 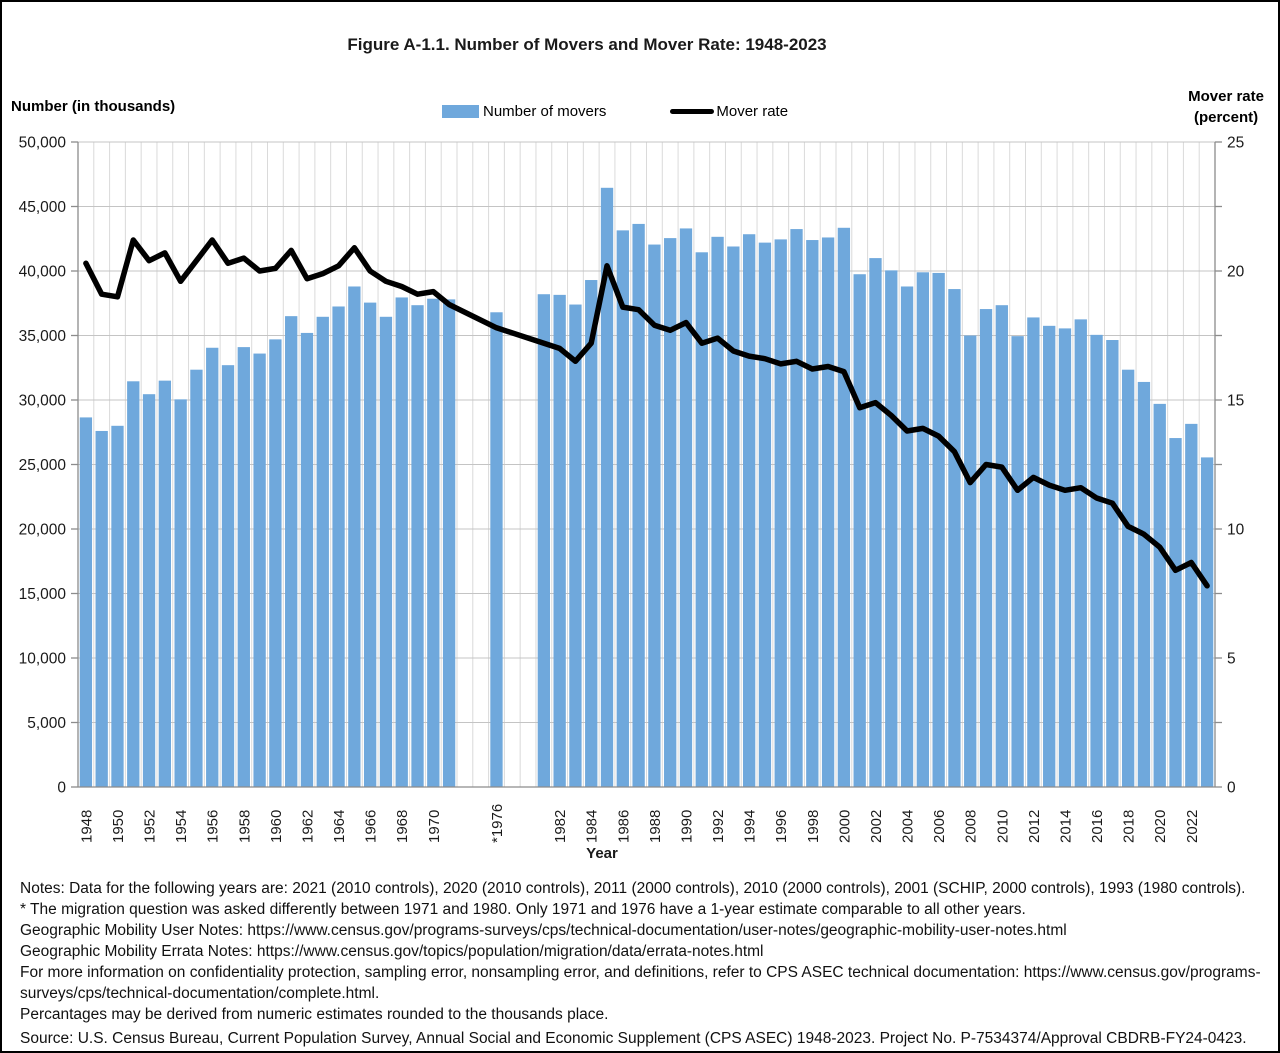 I want to click on left-tick-40,000: 40,000, so click(x=43, y=272).